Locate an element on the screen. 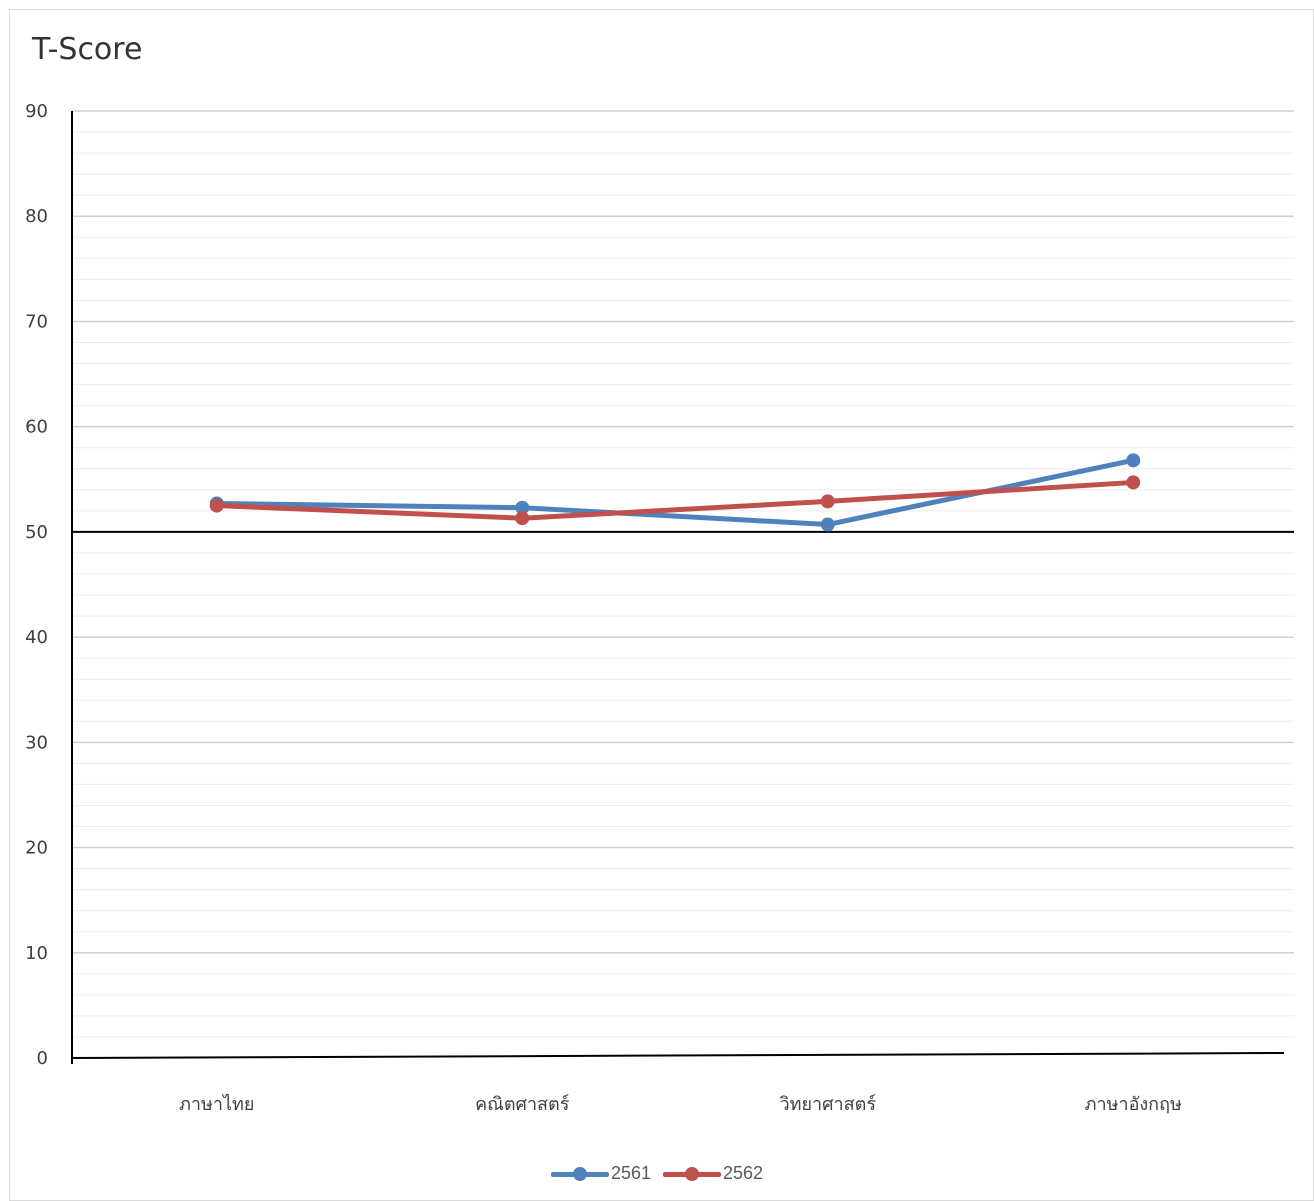 Image resolution: width=1314 pixels, height=1201 pixels. y-tick-label: 90 is located at coordinates (36, 111).